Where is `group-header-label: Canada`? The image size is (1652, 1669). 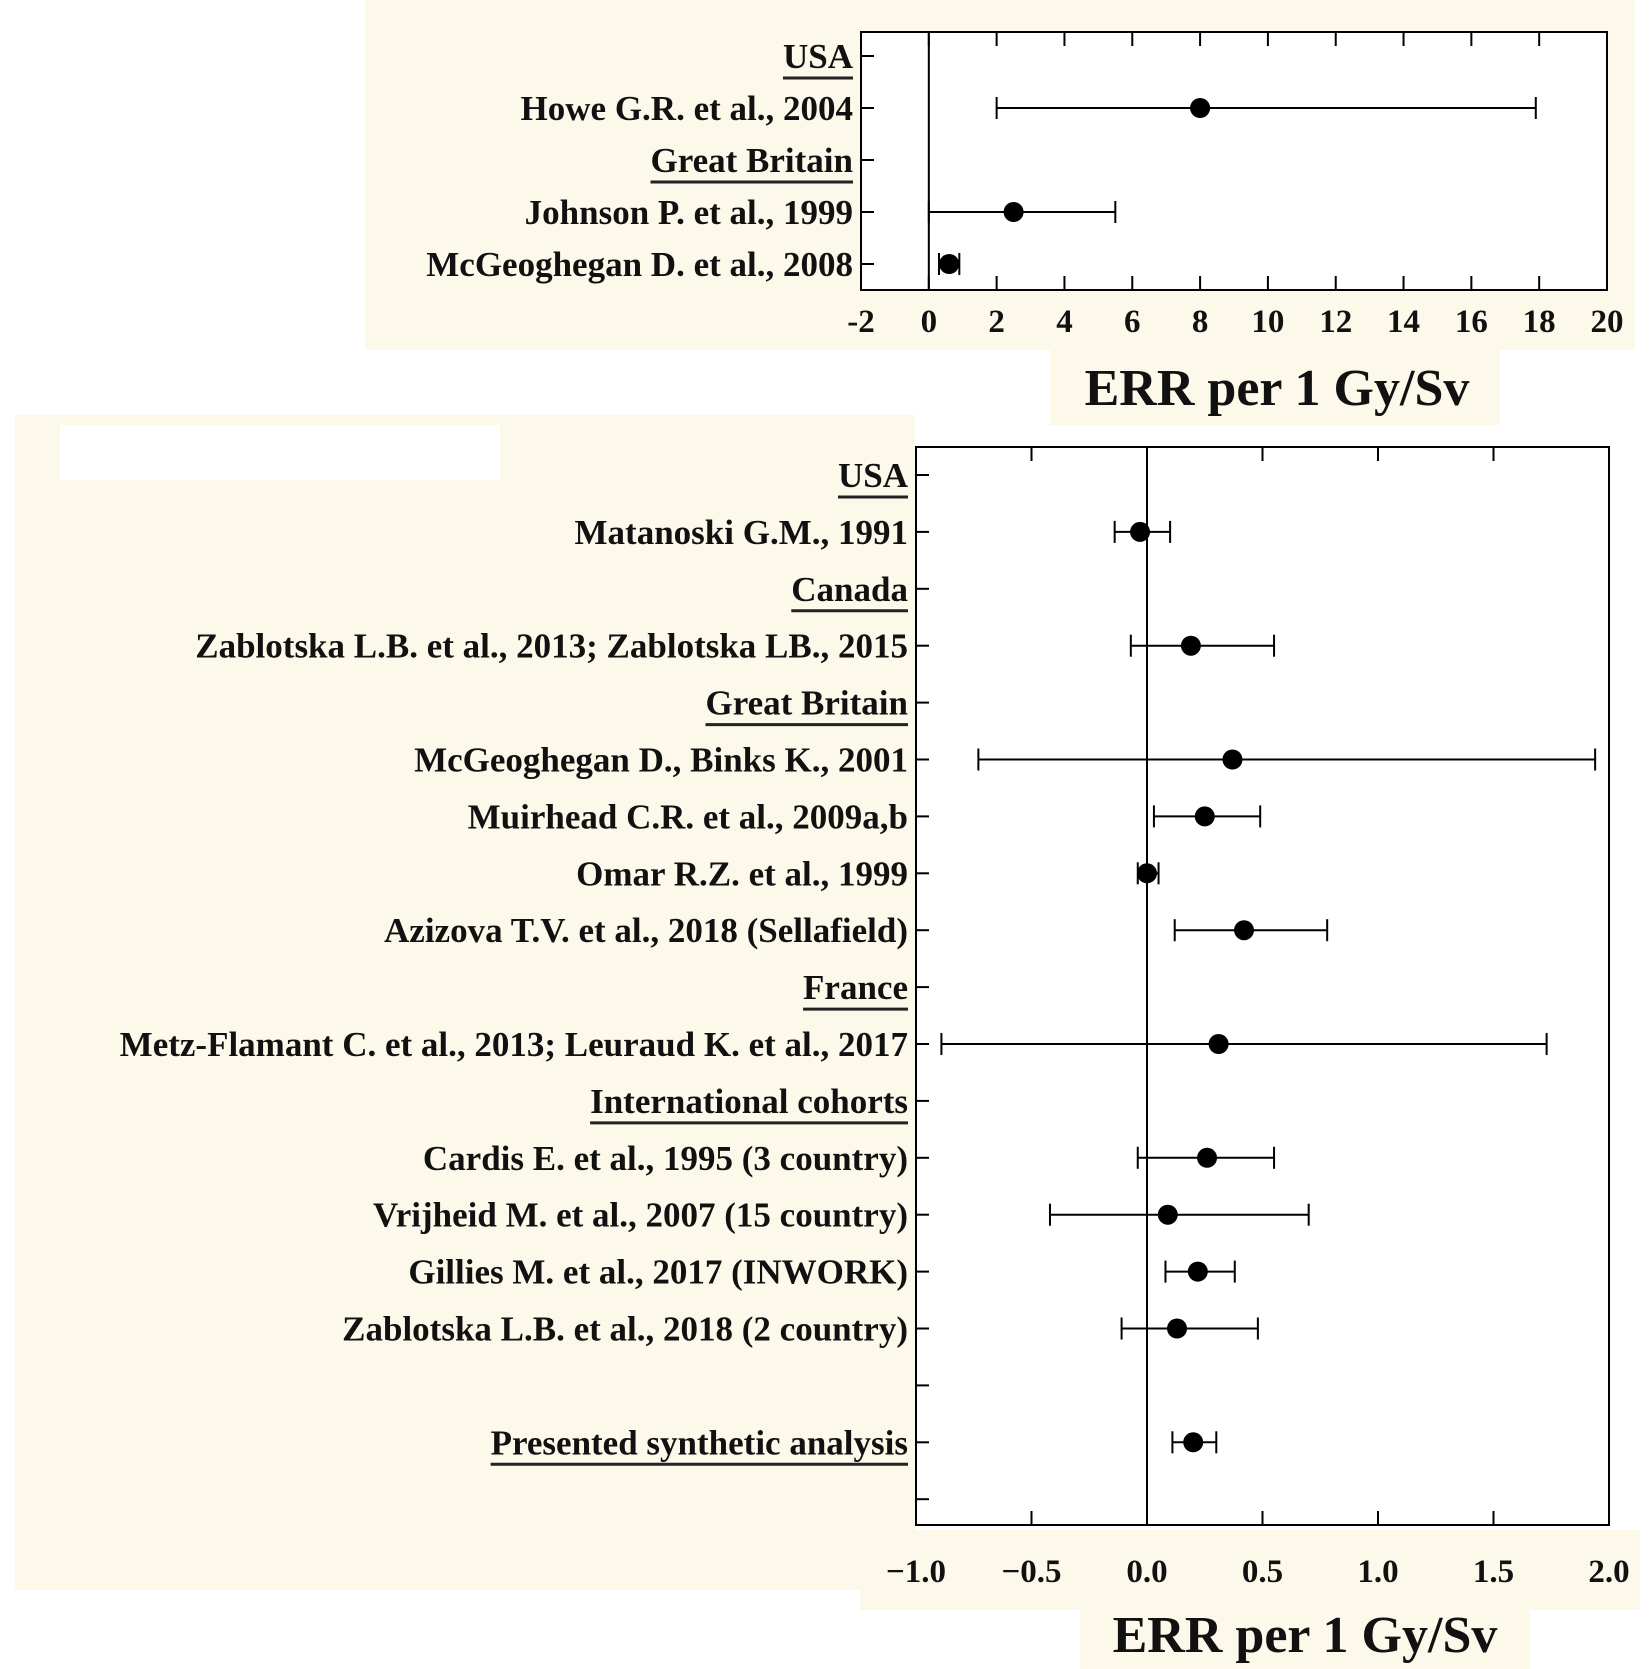 group-header-label: Canada is located at coordinates (849, 589).